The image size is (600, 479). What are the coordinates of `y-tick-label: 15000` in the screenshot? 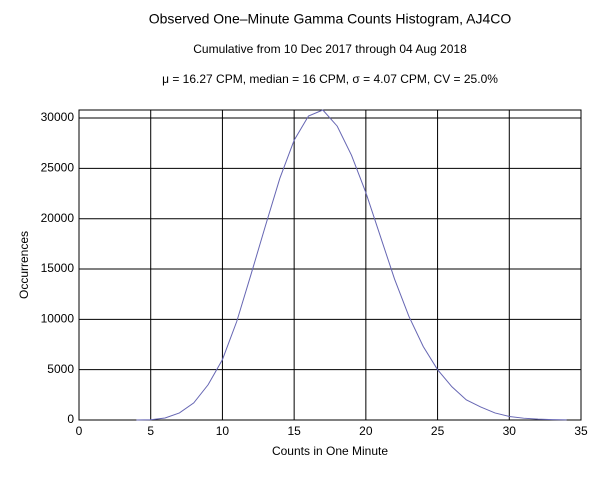 It's located at (58, 268).